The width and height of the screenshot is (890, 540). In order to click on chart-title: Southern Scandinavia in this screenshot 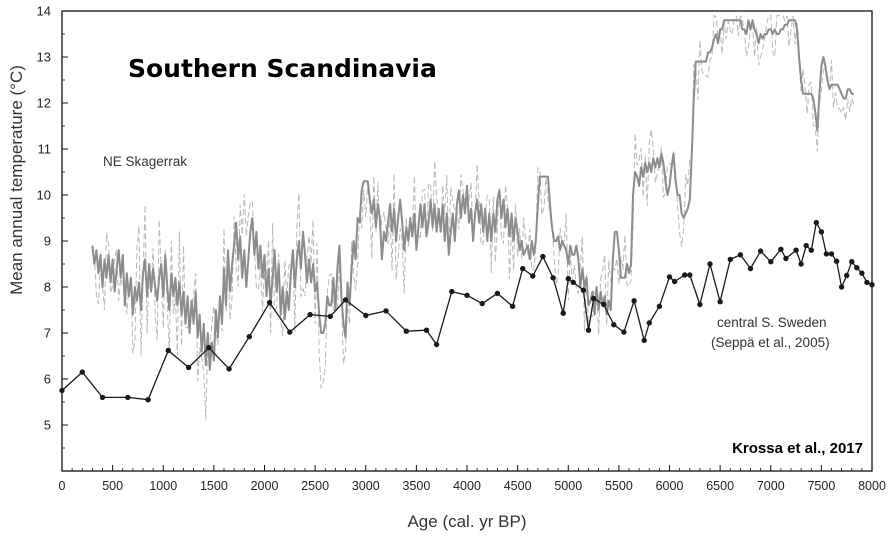, I will do `click(282, 68)`.